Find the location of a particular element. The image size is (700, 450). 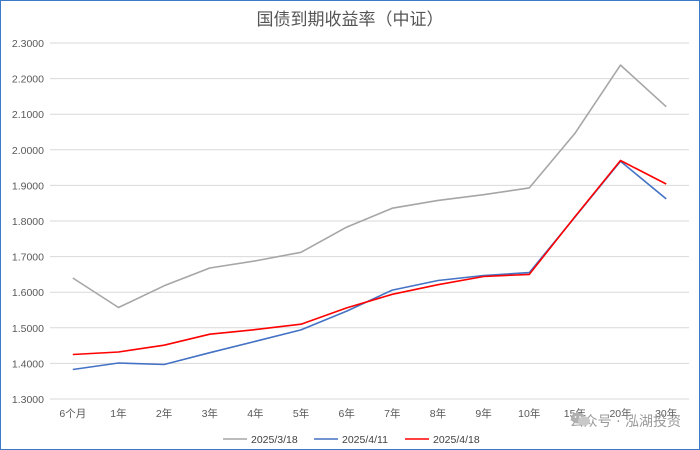

y-tick-label: 1.7000 is located at coordinates (28, 258).